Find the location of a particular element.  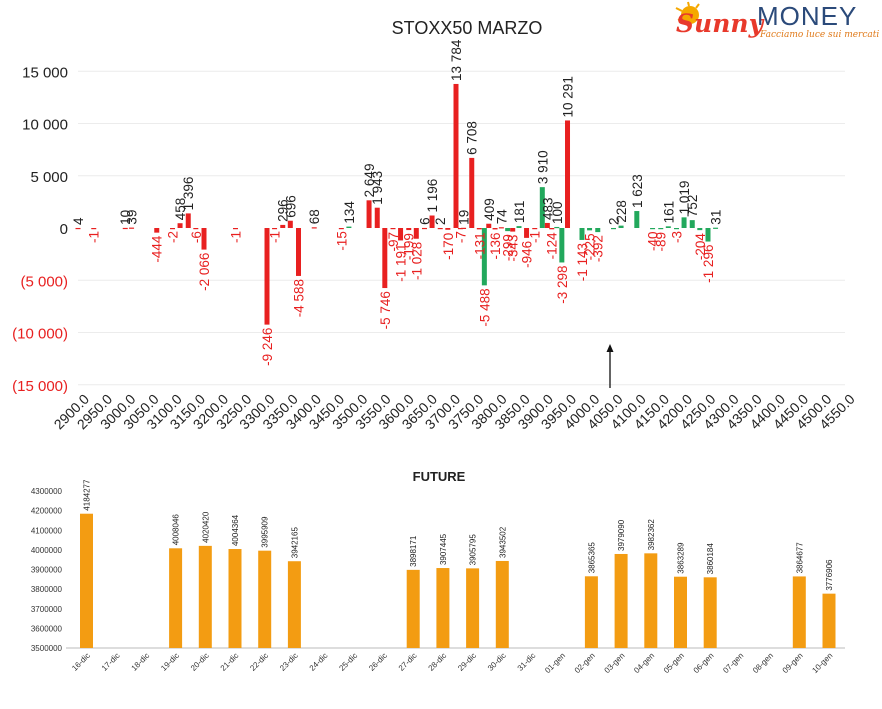

bar-data-label: -204 is located at coordinates (700, 247).